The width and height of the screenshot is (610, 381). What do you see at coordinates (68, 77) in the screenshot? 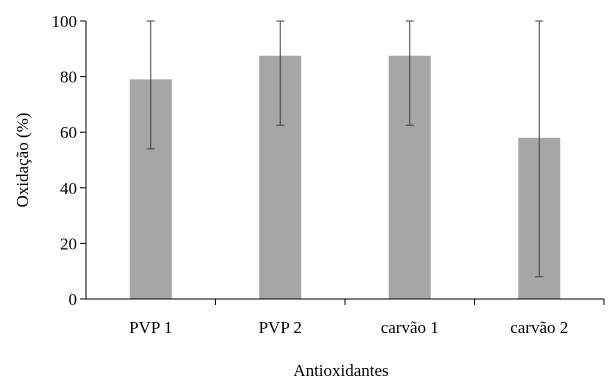
I see `y-tick-label: 80` at bounding box center [68, 77].